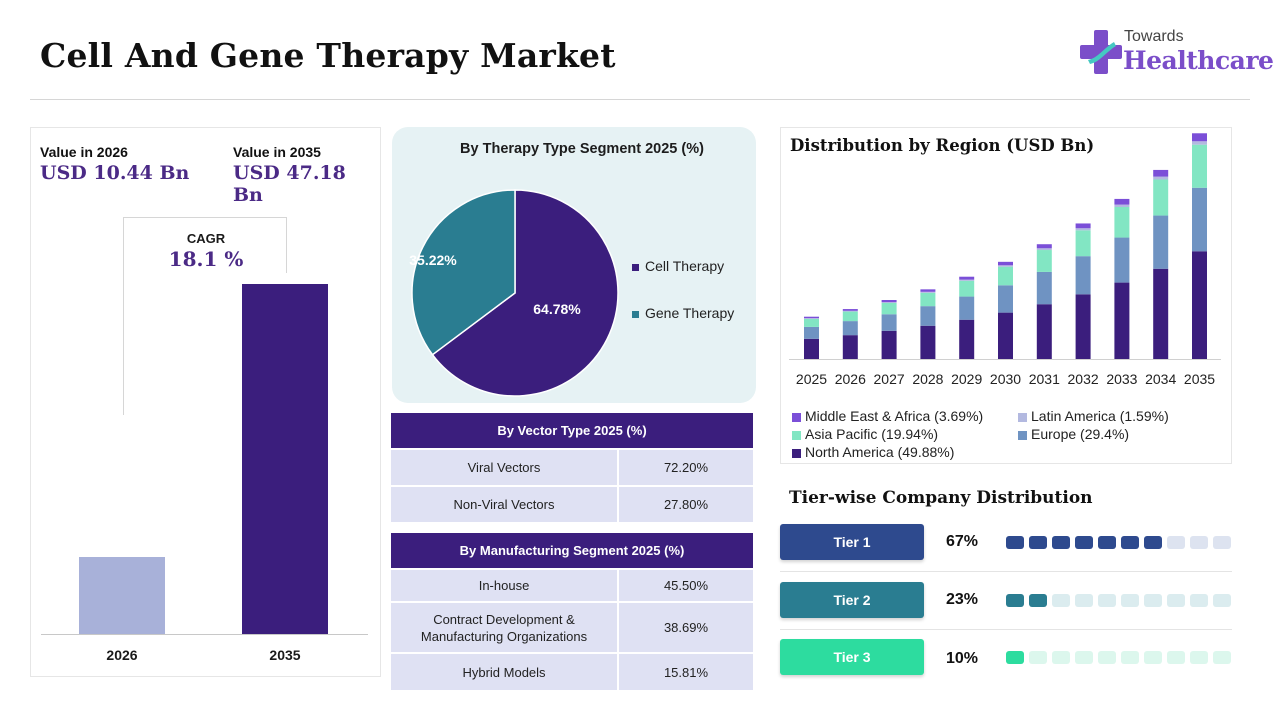 Image resolution: width=1280 pixels, height=720 pixels. What do you see at coordinates (690, 313) in the screenshot?
I see `legend-label-gene: Gene Therapy` at bounding box center [690, 313].